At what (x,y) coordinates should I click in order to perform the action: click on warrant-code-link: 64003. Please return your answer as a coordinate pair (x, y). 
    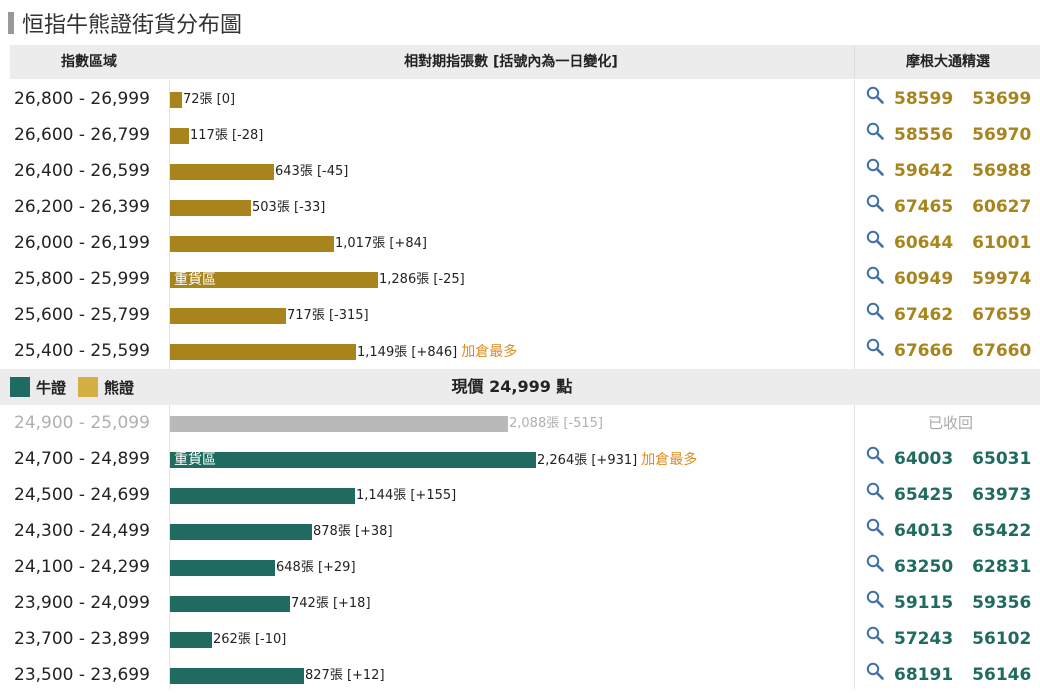
    Looking at the image, I should click on (924, 459).